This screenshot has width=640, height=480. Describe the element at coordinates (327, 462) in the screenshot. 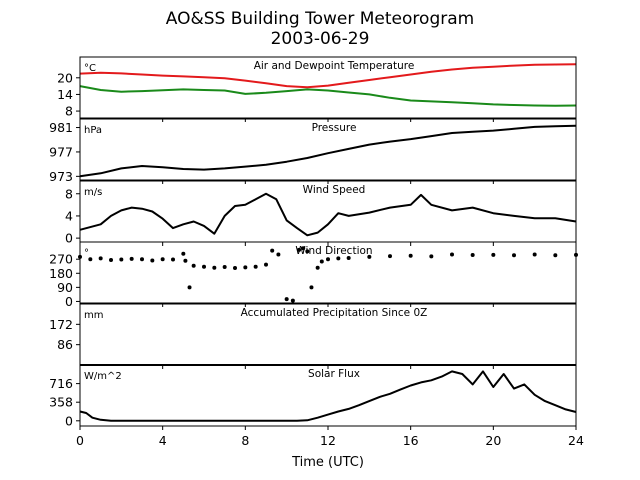

I see `x-axis-label: Time (UTC)` at that location.